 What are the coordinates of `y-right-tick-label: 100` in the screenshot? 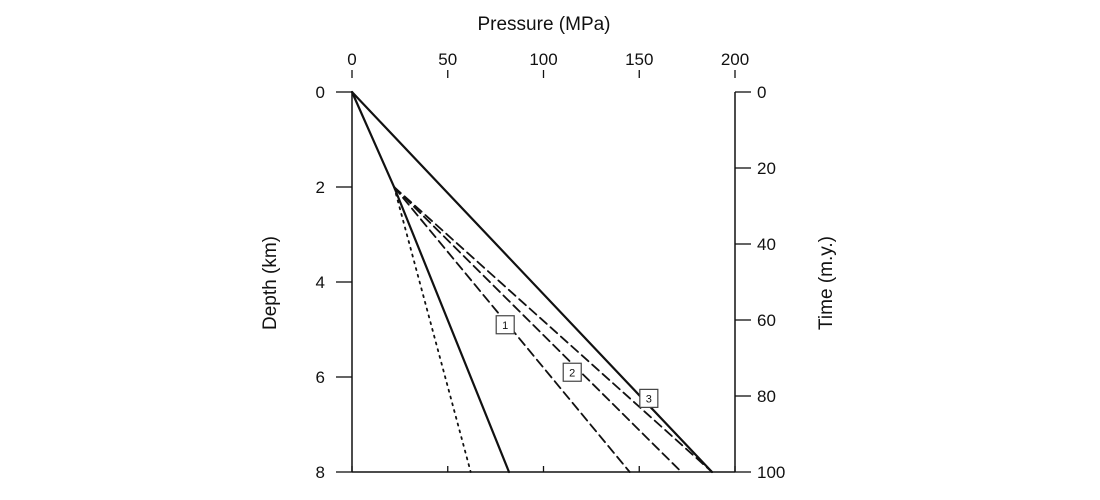 It's located at (771, 472).